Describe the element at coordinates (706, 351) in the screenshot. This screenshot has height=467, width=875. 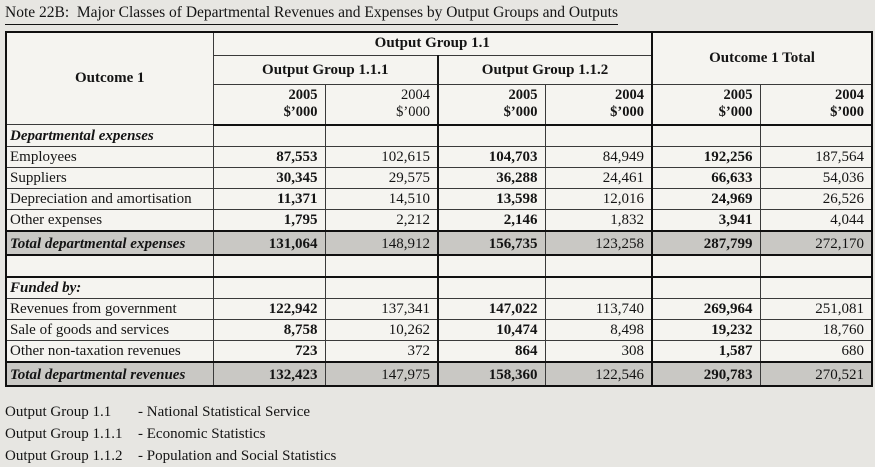
I see `value-cell: 1,587` at that location.